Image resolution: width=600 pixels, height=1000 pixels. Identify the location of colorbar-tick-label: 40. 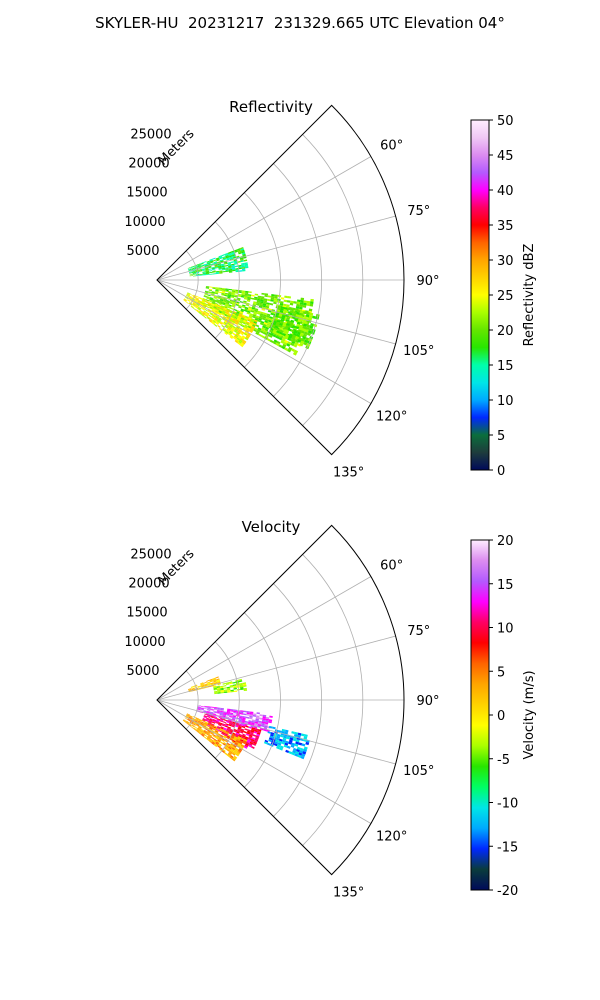
(505, 191).